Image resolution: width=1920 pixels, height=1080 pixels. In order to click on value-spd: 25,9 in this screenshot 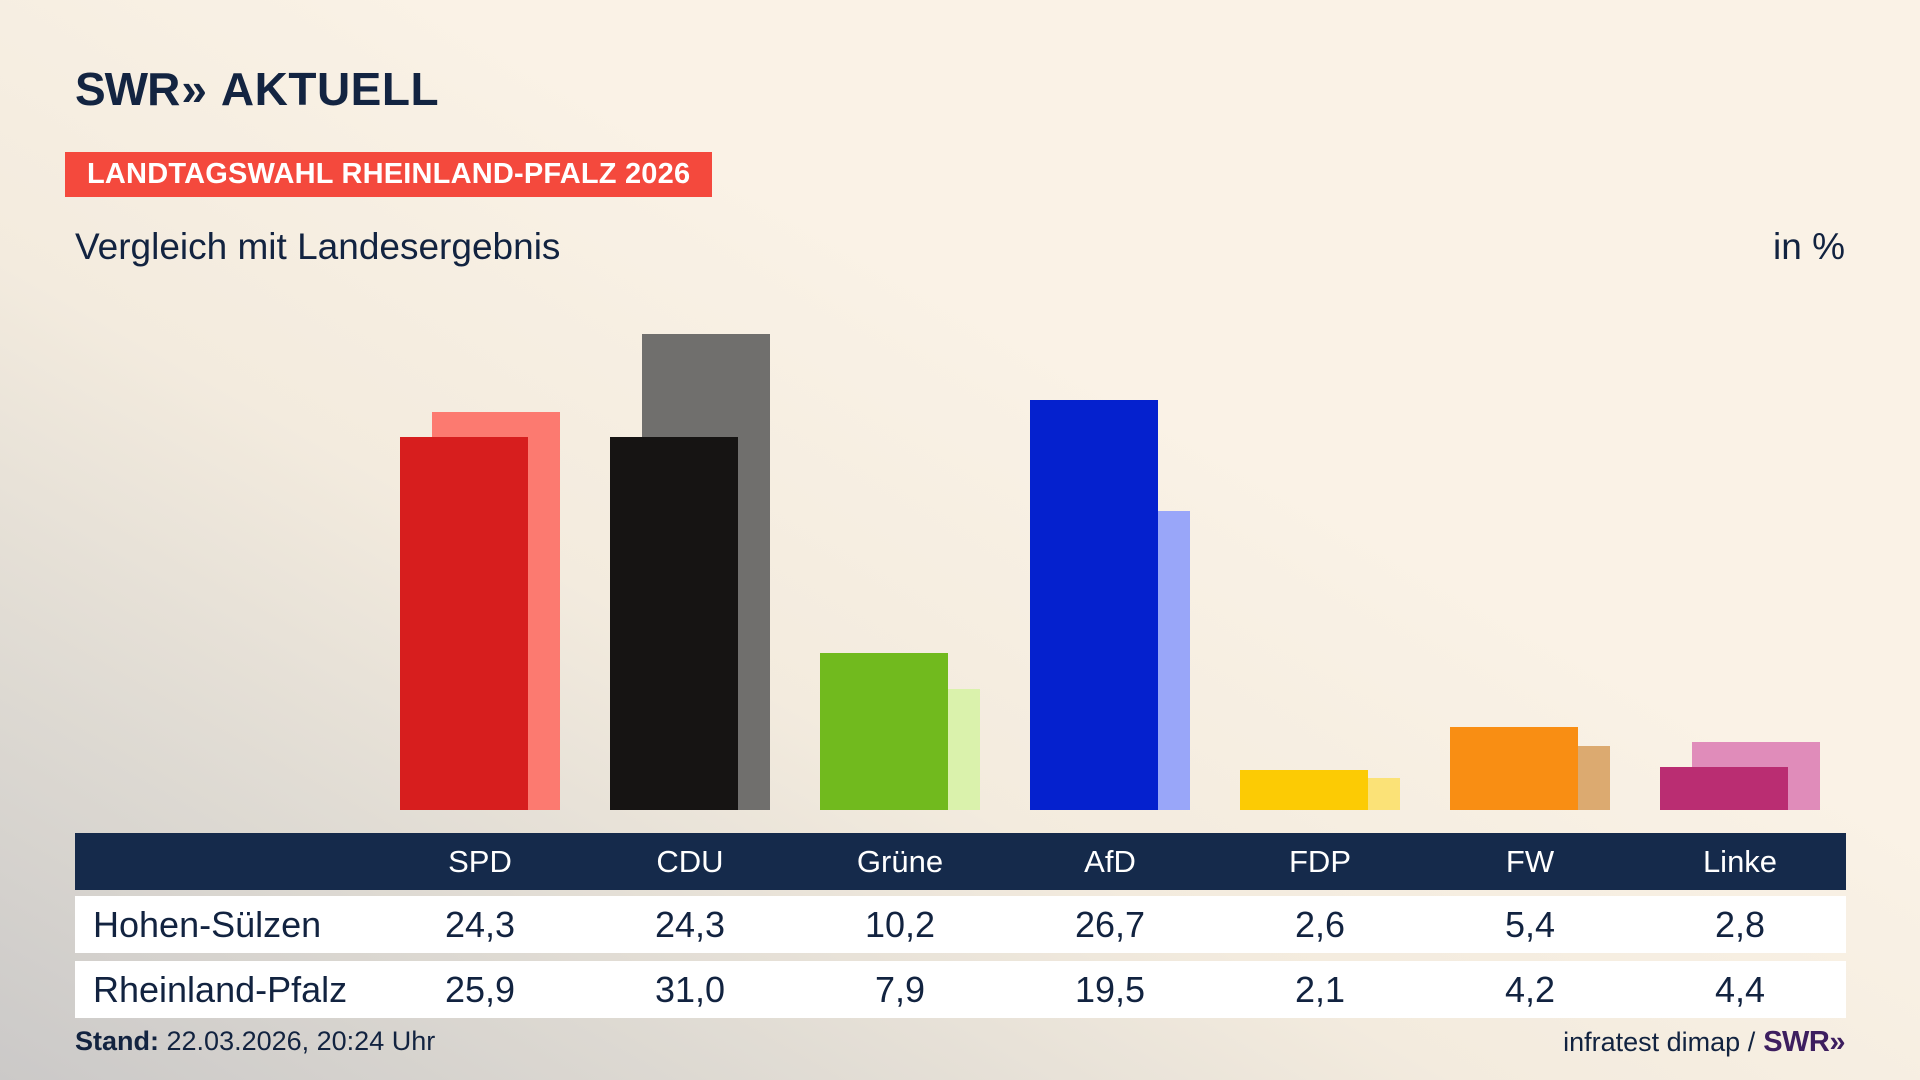, I will do `click(480, 989)`.